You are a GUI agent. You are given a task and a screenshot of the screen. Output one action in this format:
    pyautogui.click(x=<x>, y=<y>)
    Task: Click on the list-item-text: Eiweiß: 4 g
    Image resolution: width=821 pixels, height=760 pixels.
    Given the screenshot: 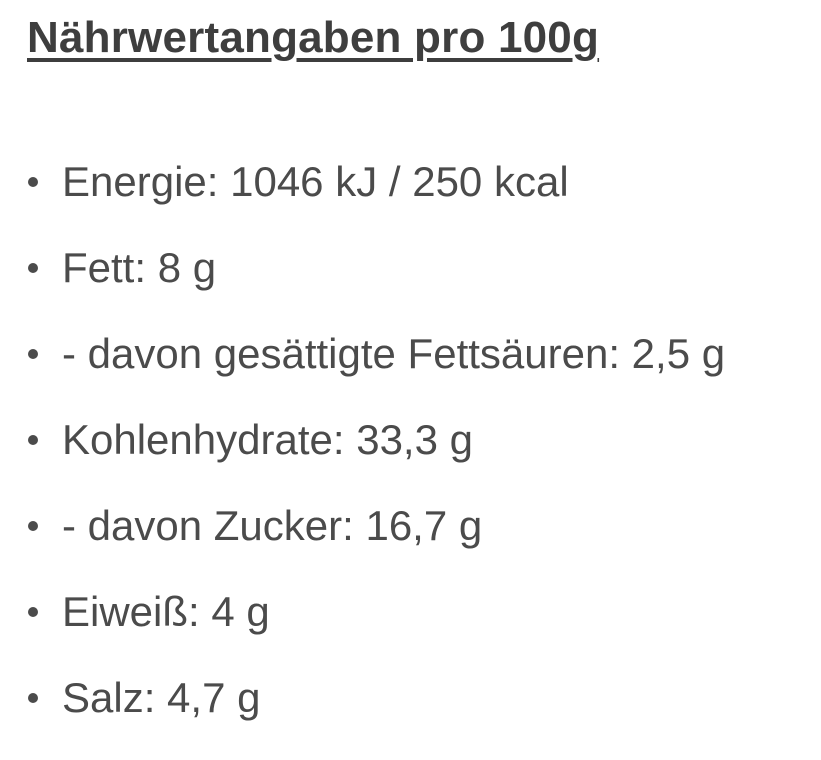 What is the action you would take?
    pyautogui.click(x=166, y=611)
    